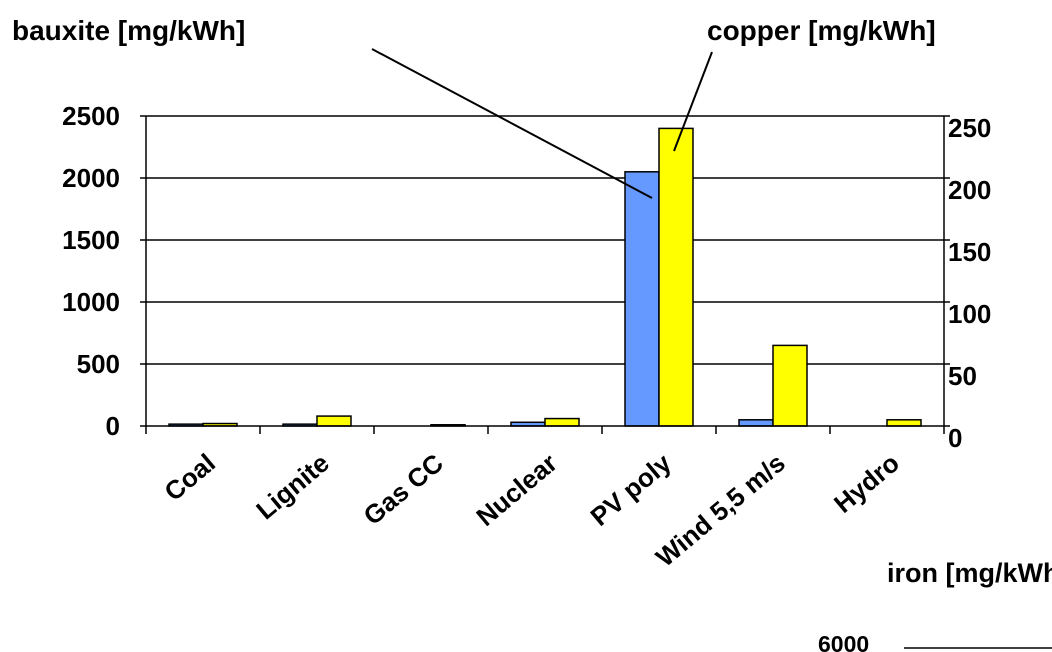 This screenshot has height=652, width=1052. Describe the element at coordinates (128, 30) in the screenshot. I see `bauxite-annotation: bauxite [mg/kWh]` at that location.